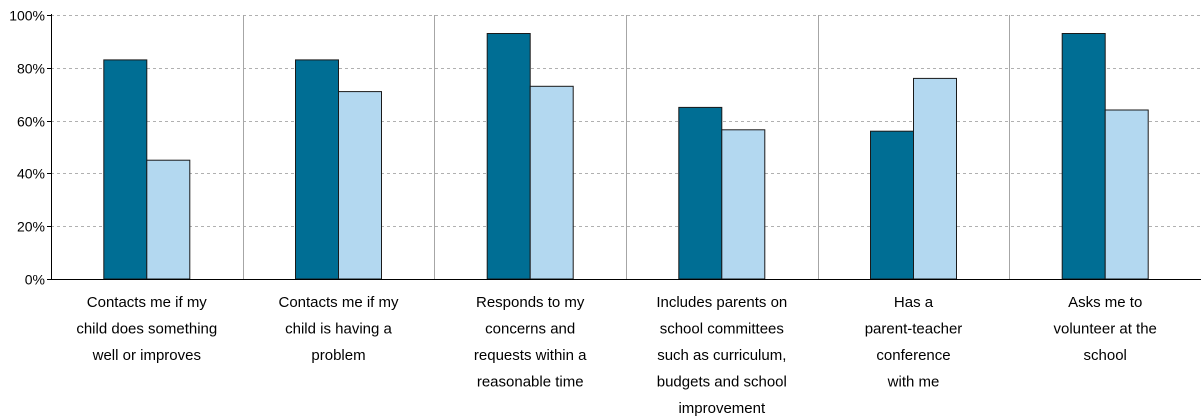 This screenshot has width=1201, height=420. I want to click on bar-series1-category5, so click(892, 205).